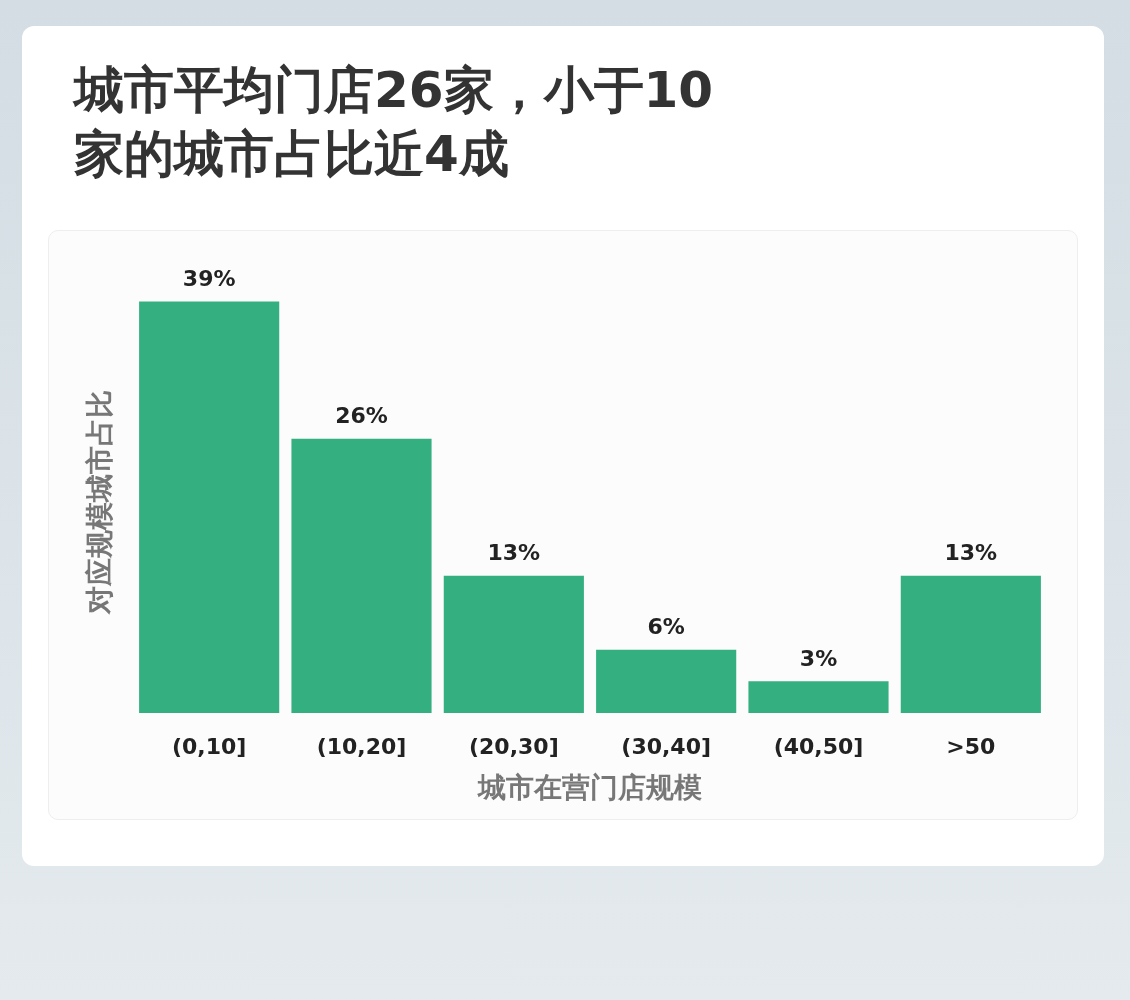 The image size is (1130, 1000). I want to click on x-tick-label: (0,10], so click(209, 746).